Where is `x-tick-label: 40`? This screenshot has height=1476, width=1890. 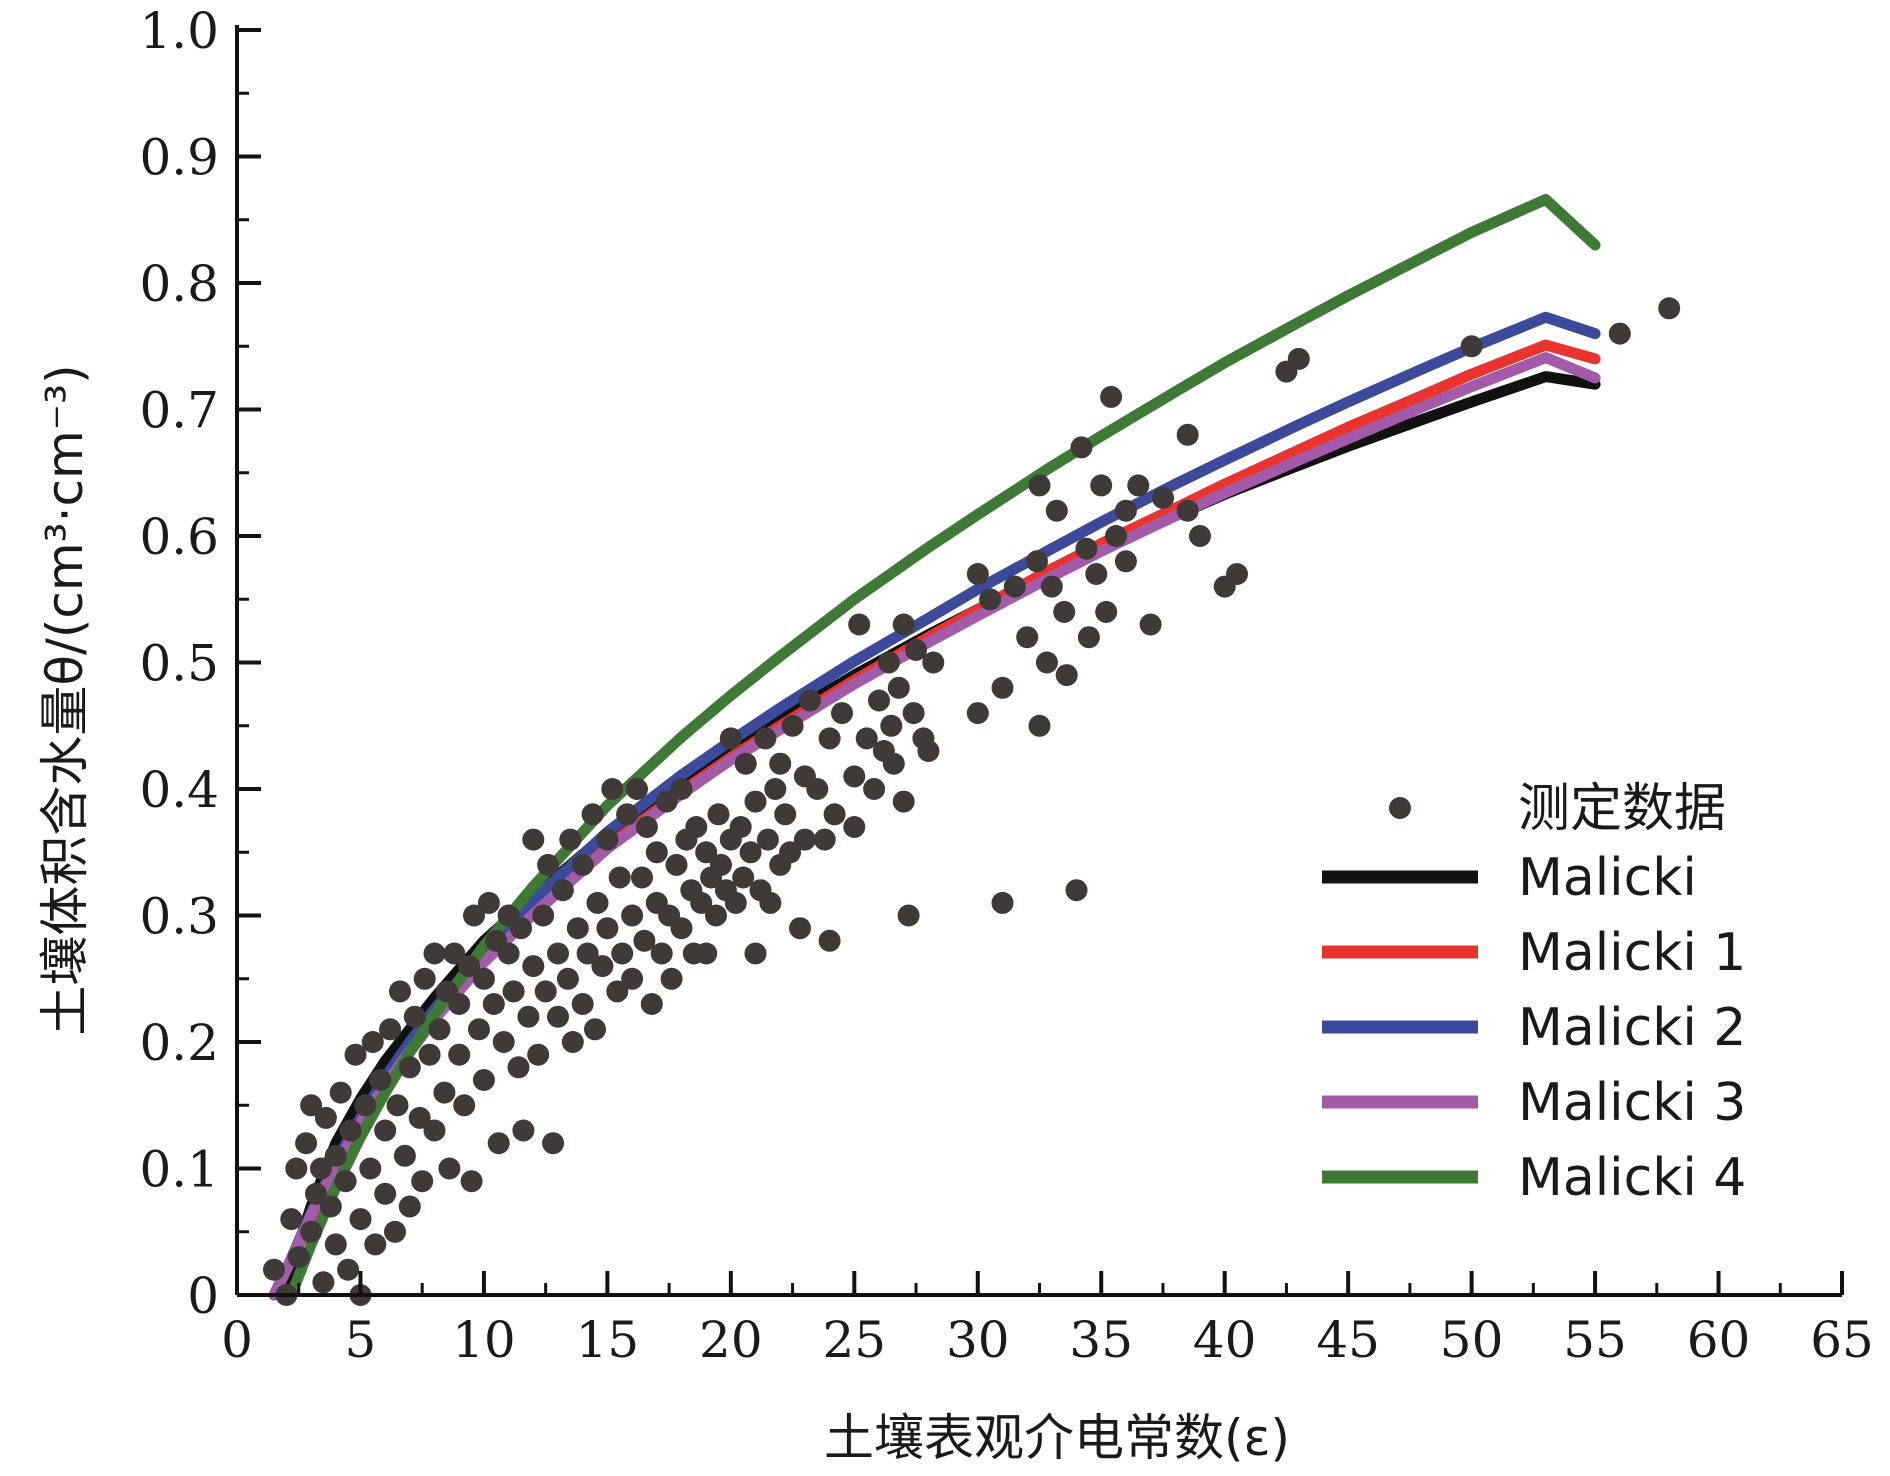 x-tick-label: 40 is located at coordinates (1225, 1340).